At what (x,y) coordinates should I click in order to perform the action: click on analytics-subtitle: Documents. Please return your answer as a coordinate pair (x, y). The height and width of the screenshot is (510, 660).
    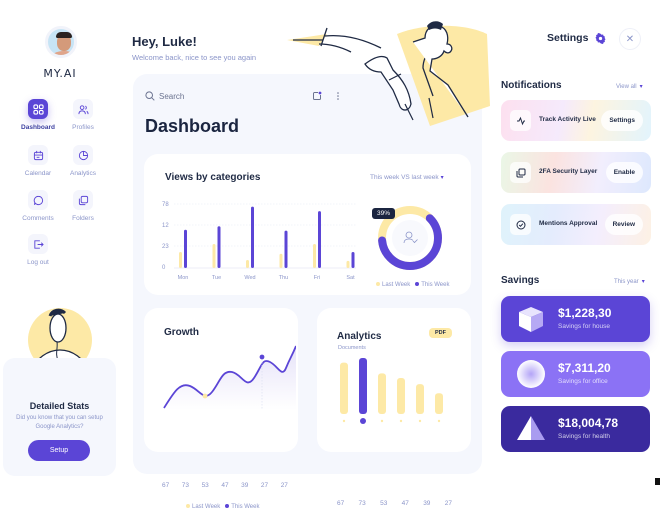
    Looking at the image, I should click on (352, 348).